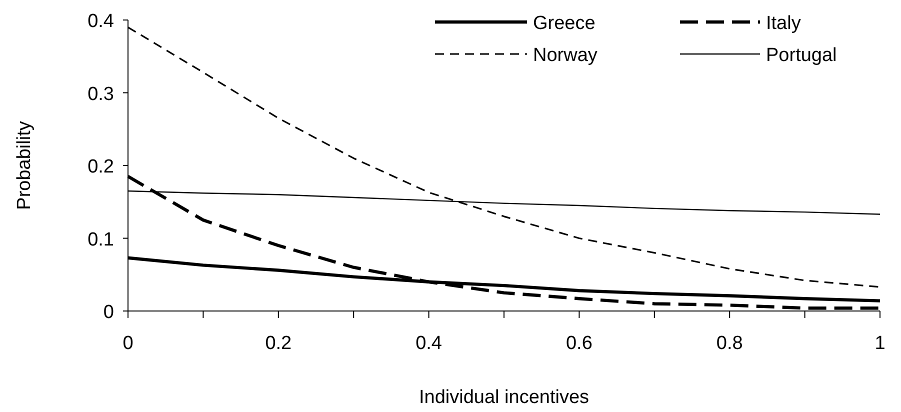 This screenshot has height=412, width=901. What do you see at coordinates (101, 167) in the screenshot?
I see `y-tick-label: 0.2` at bounding box center [101, 167].